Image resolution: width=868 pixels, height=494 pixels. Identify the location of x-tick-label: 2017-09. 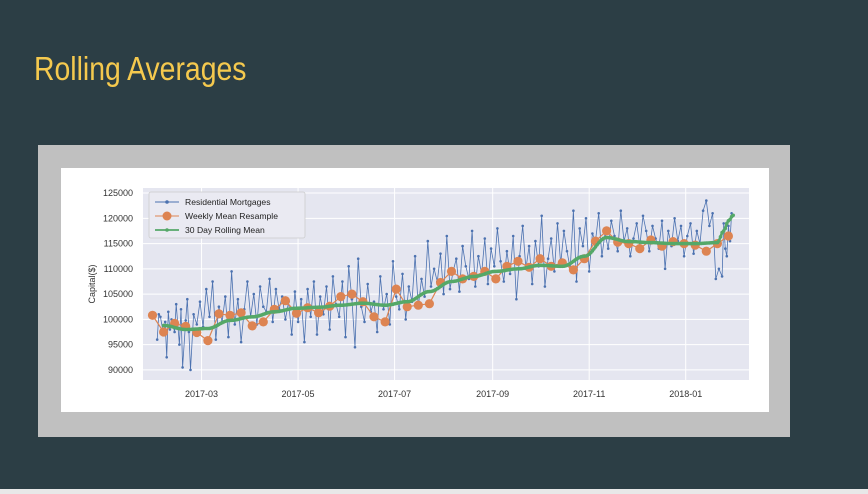
(492, 394).